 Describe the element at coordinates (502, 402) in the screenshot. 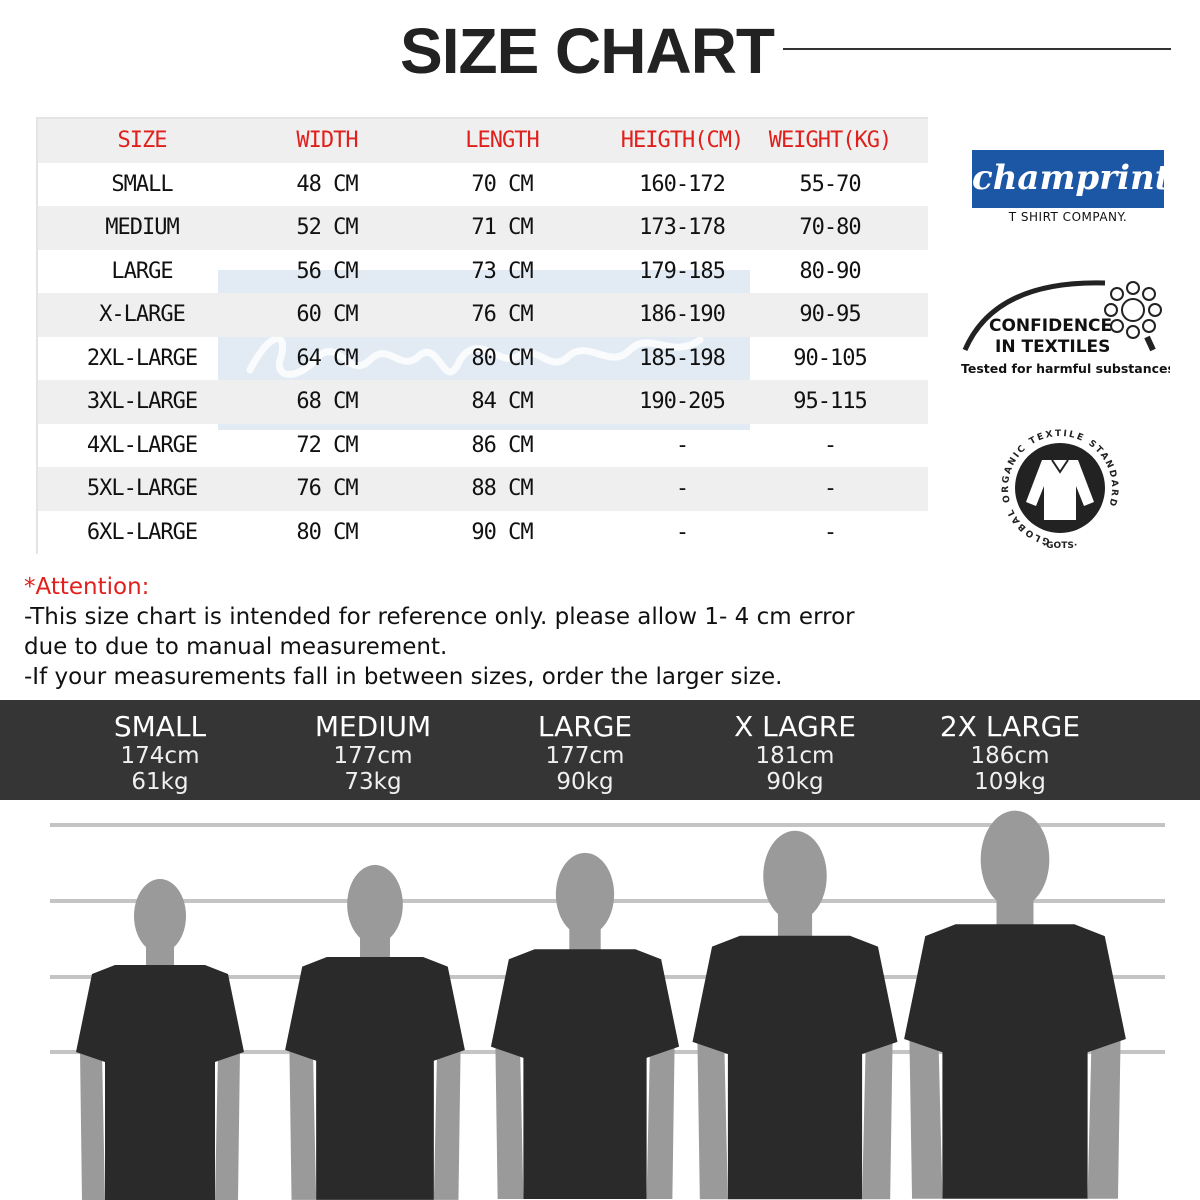

I see `table-cell: 84 CM` at that location.